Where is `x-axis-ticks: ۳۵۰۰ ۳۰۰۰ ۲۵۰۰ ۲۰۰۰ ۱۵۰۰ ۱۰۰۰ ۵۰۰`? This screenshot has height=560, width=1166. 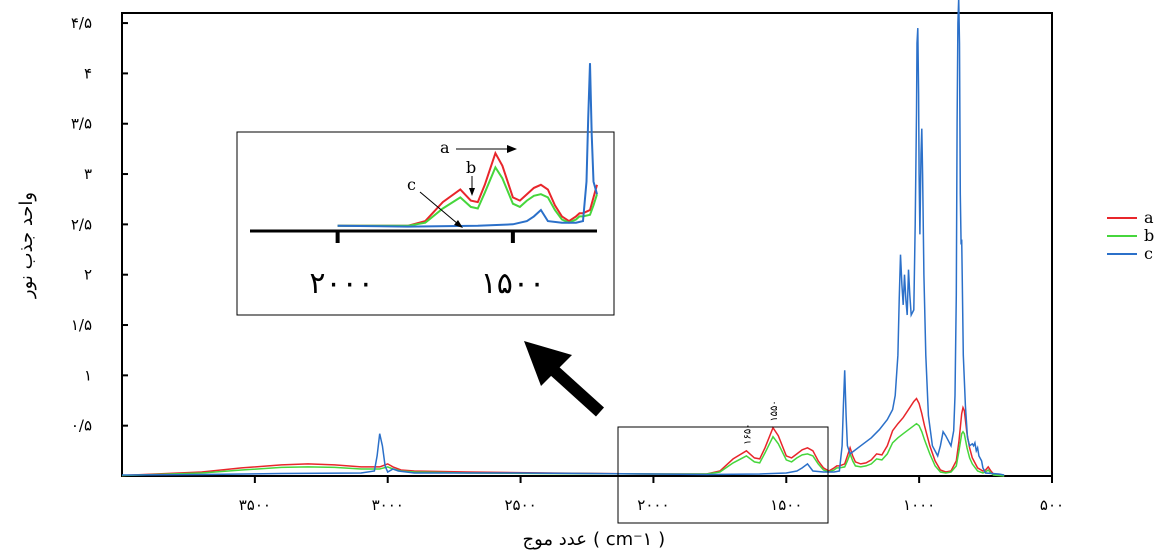 x-axis-ticks: ۳۵۰۰ ۳۰۰۰ ۲۵۰۰ ۲۰۰۰ ۱۵۰۰ ۱۰۰۰ ۵۰۰ is located at coordinates (651, 495).